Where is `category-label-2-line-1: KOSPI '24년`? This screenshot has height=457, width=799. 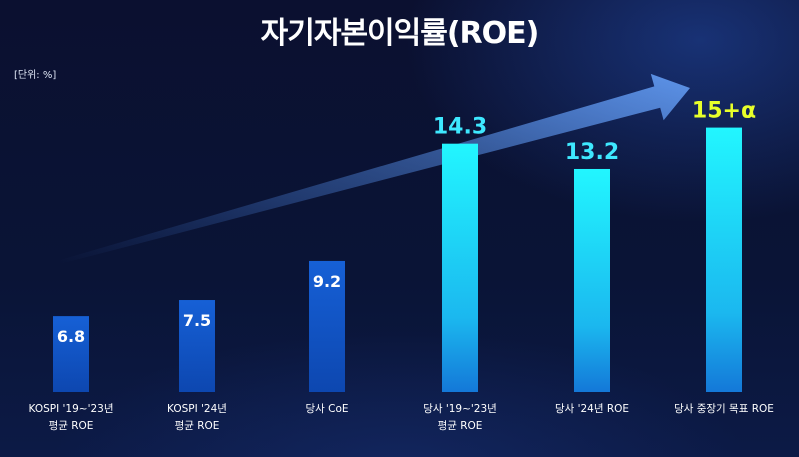 category-label-2-line-1: KOSPI '24년 is located at coordinates (197, 409).